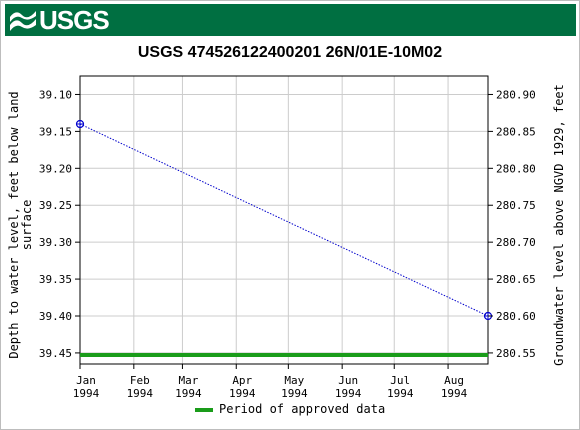 This screenshot has width=580, height=430. Describe the element at coordinates (516, 242) in the screenshot. I see `right-tick-label: 280.70` at that location.